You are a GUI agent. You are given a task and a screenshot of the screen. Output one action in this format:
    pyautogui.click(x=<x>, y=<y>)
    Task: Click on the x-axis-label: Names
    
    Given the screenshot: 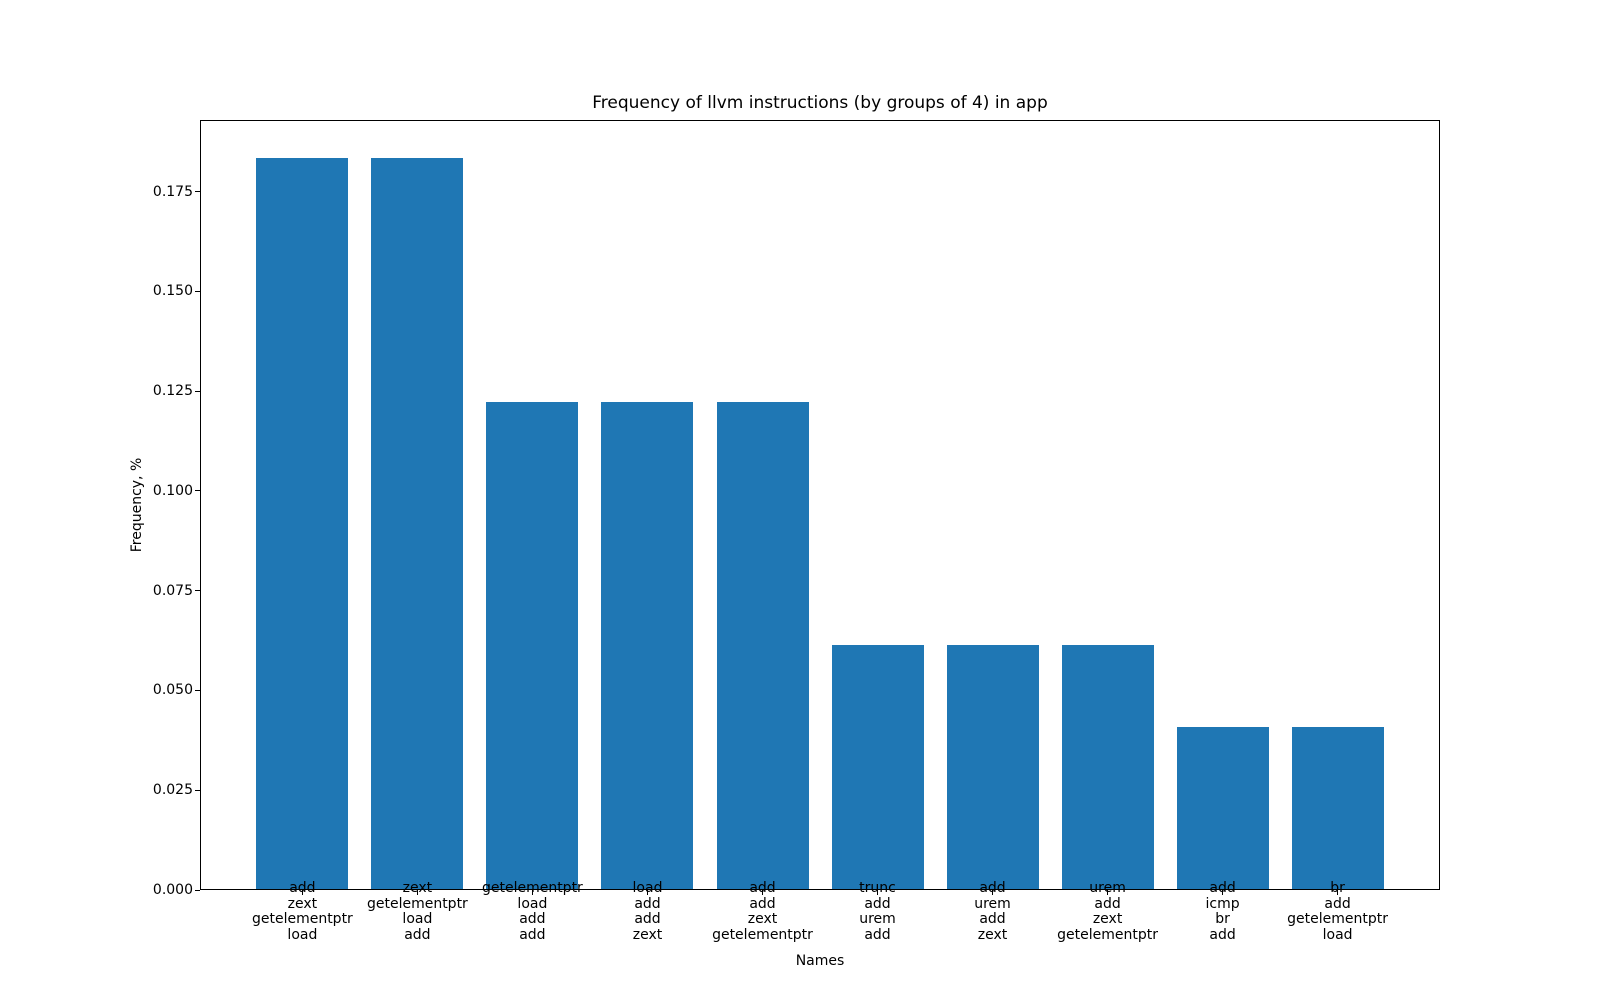 What is the action you would take?
    pyautogui.click(x=820, y=961)
    